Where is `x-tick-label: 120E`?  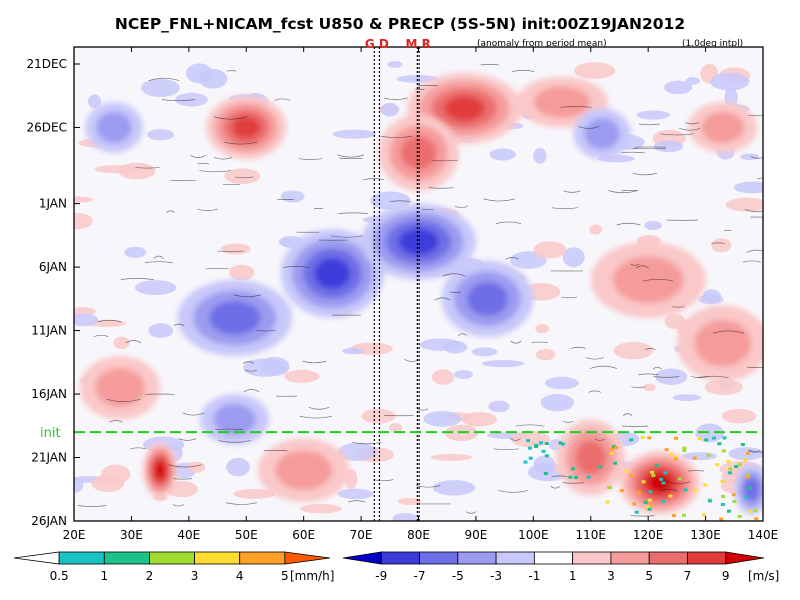 x-tick-label: 120E is located at coordinates (648, 535).